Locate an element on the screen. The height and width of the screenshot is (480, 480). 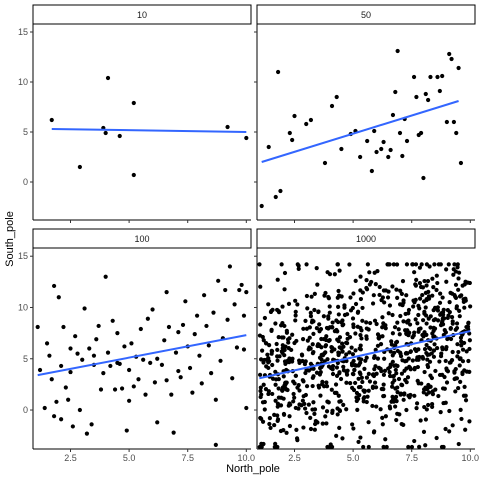
trend-line is located at coordinates (360, 131).